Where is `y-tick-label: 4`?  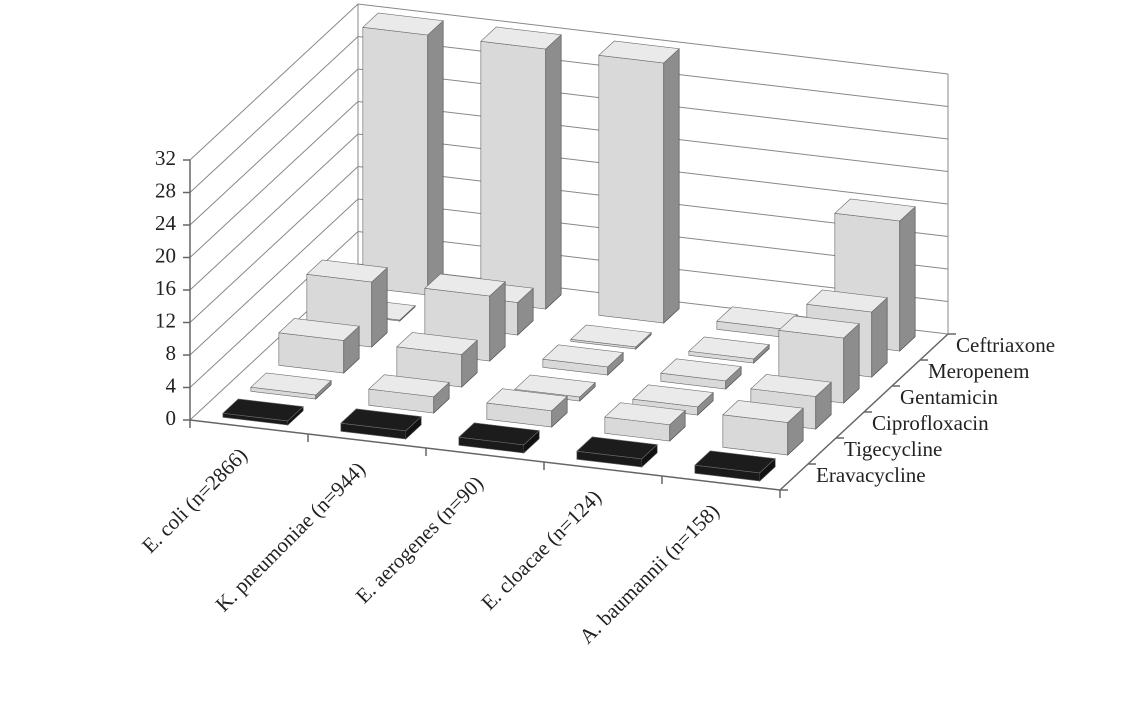 y-tick-label: 4 is located at coordinates (171, 385).